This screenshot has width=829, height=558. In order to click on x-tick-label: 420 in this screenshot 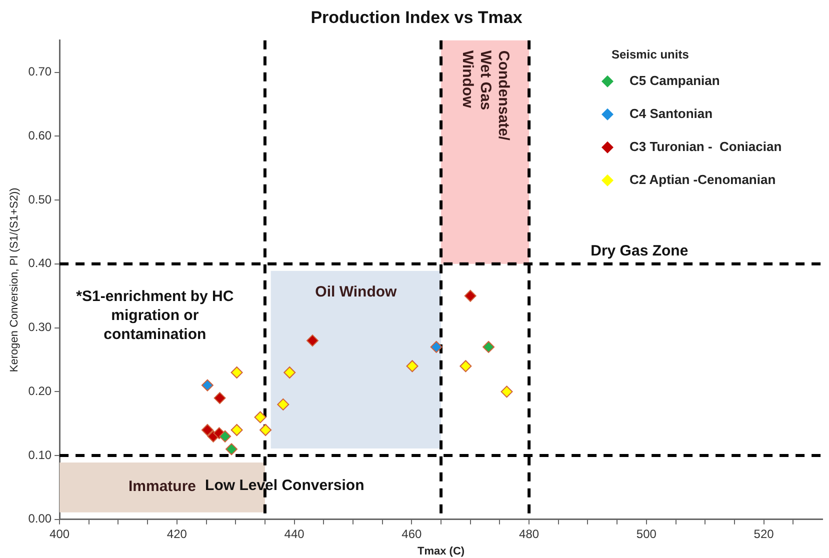, I will do `click(177, 533)`.